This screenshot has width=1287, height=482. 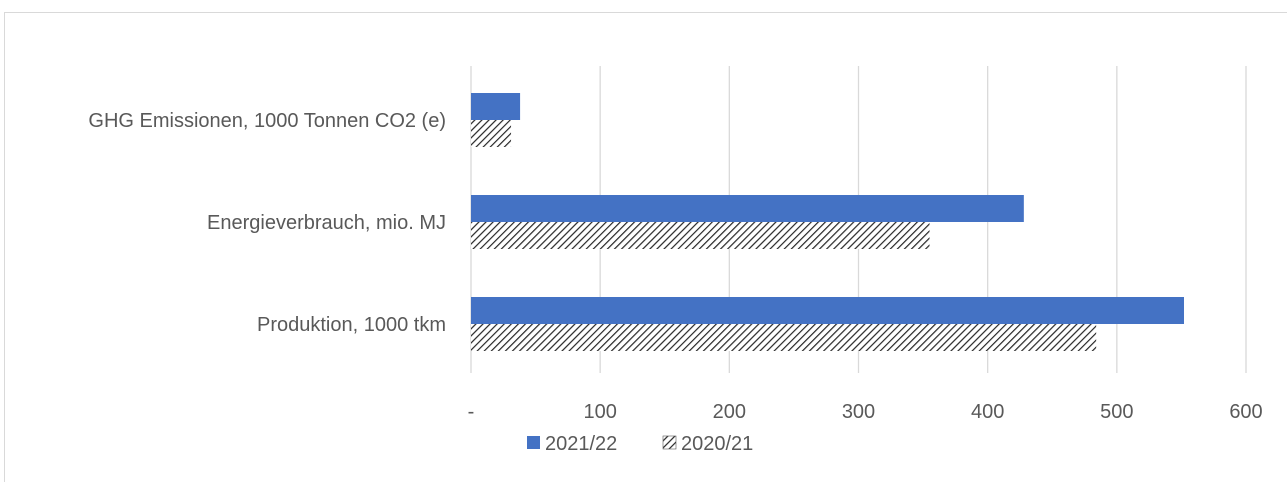 I want to click on category-label: Energieverbrauch, mio. MJ, so click(x=326, y=223).